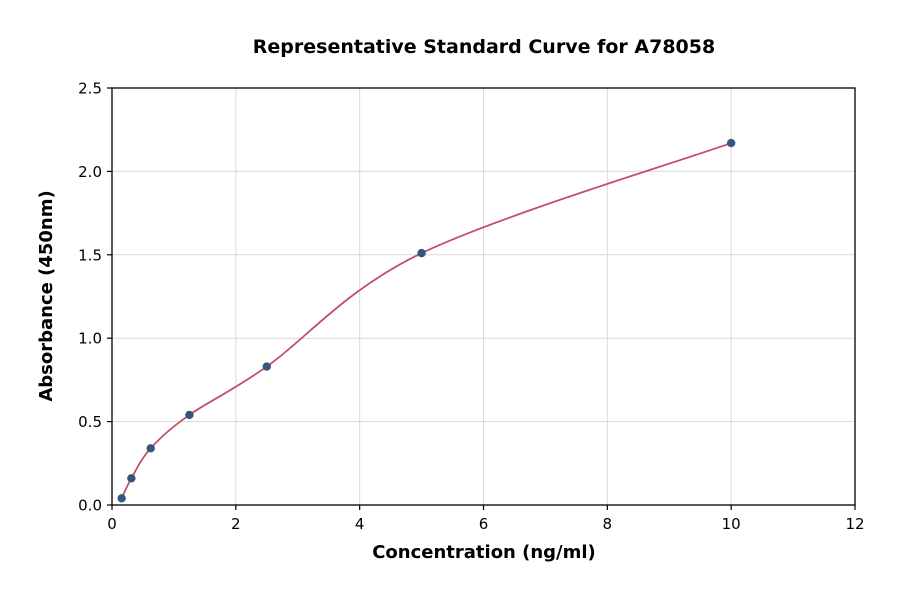  What do you see at coordinates (236, 524) in the screenshot?
I see `x-tick-label: 2` at bounding box center [236, 524].